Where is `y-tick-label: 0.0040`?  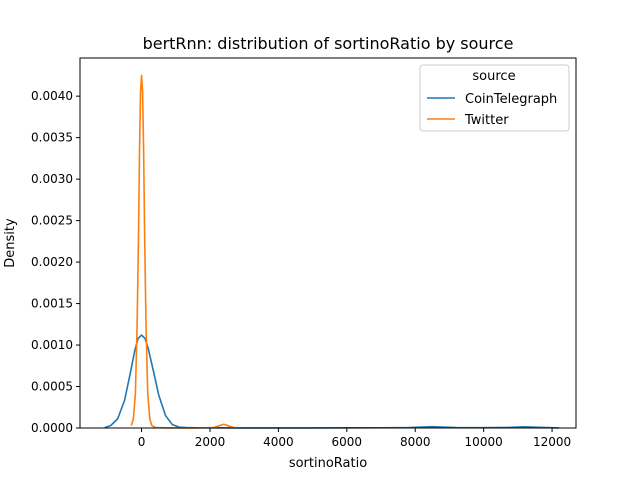 y-tick-label: 0.0040 is located at coordinates (52, 96).